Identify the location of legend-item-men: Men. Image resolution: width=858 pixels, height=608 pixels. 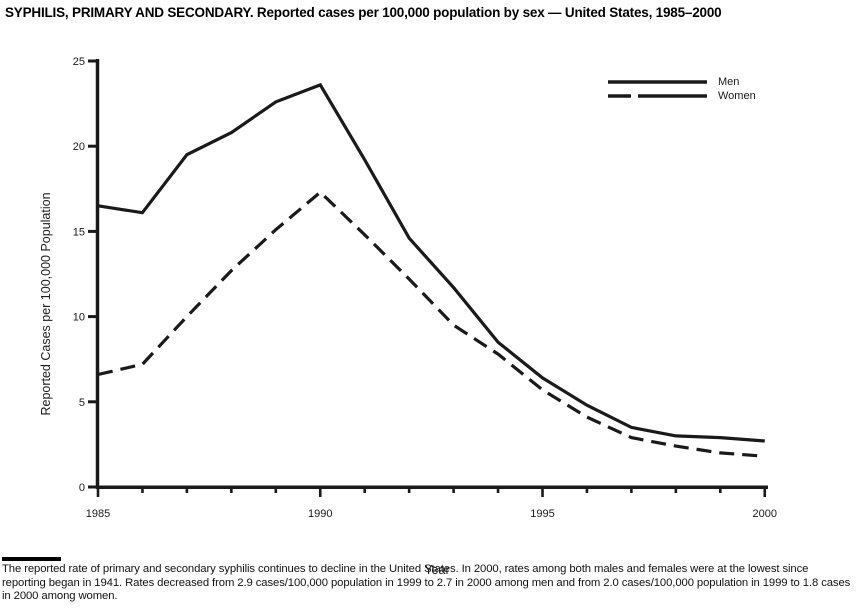
(708, 82).